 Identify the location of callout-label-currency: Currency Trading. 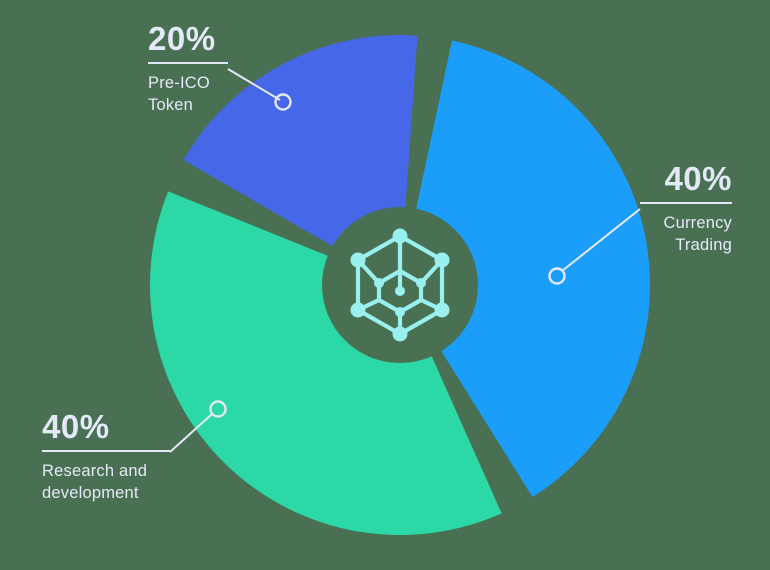
(697, 234).